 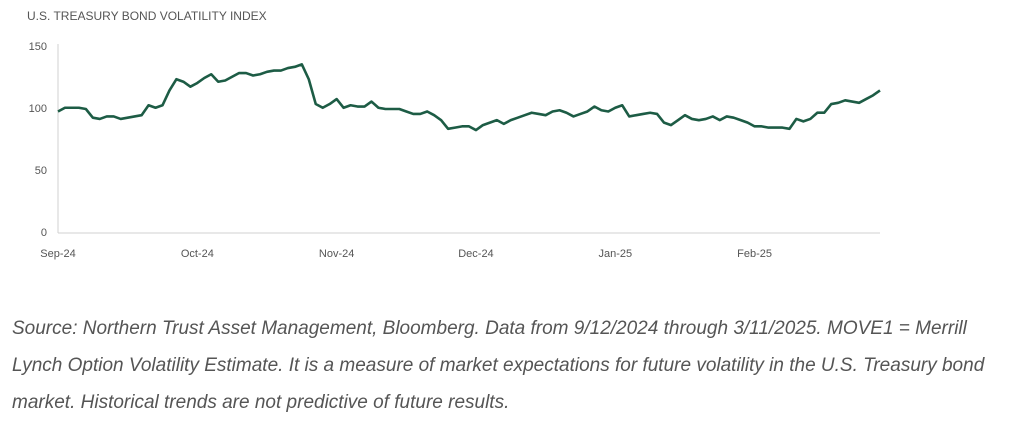 I want to click on y-tick-label: 50, so click(x=41, y=171).